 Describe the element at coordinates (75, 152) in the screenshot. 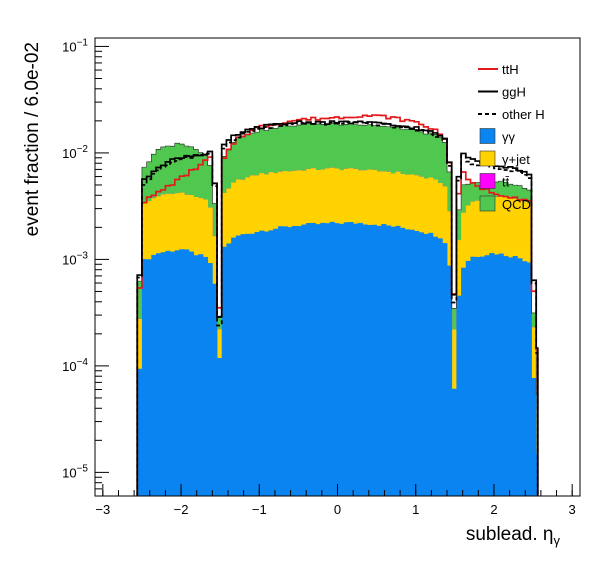

I see `y-tick-label: 10⁻²` at that location.